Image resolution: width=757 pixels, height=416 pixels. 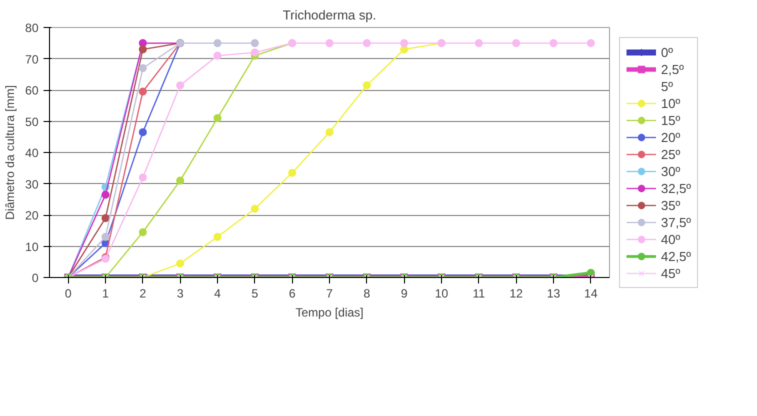 I want to click on x-tick-label: 8, so click(x=366, y=293).